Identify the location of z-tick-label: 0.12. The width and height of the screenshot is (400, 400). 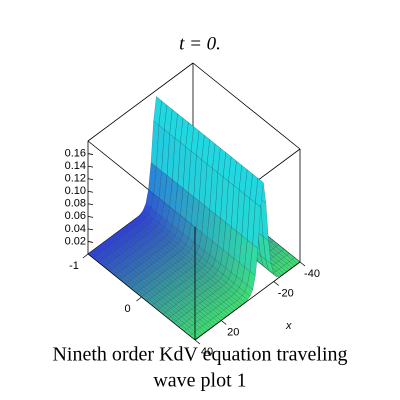
(75, 179).